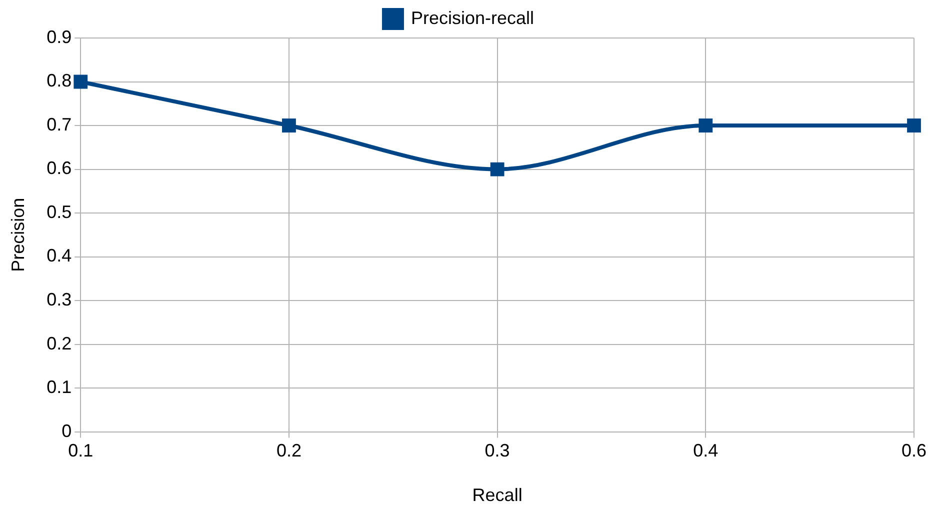 This screenshot has width=932, height=515. Describe the element at coordinates (59, 36) in the screenshot. I see `y-tick-label: 0.9` at that location.